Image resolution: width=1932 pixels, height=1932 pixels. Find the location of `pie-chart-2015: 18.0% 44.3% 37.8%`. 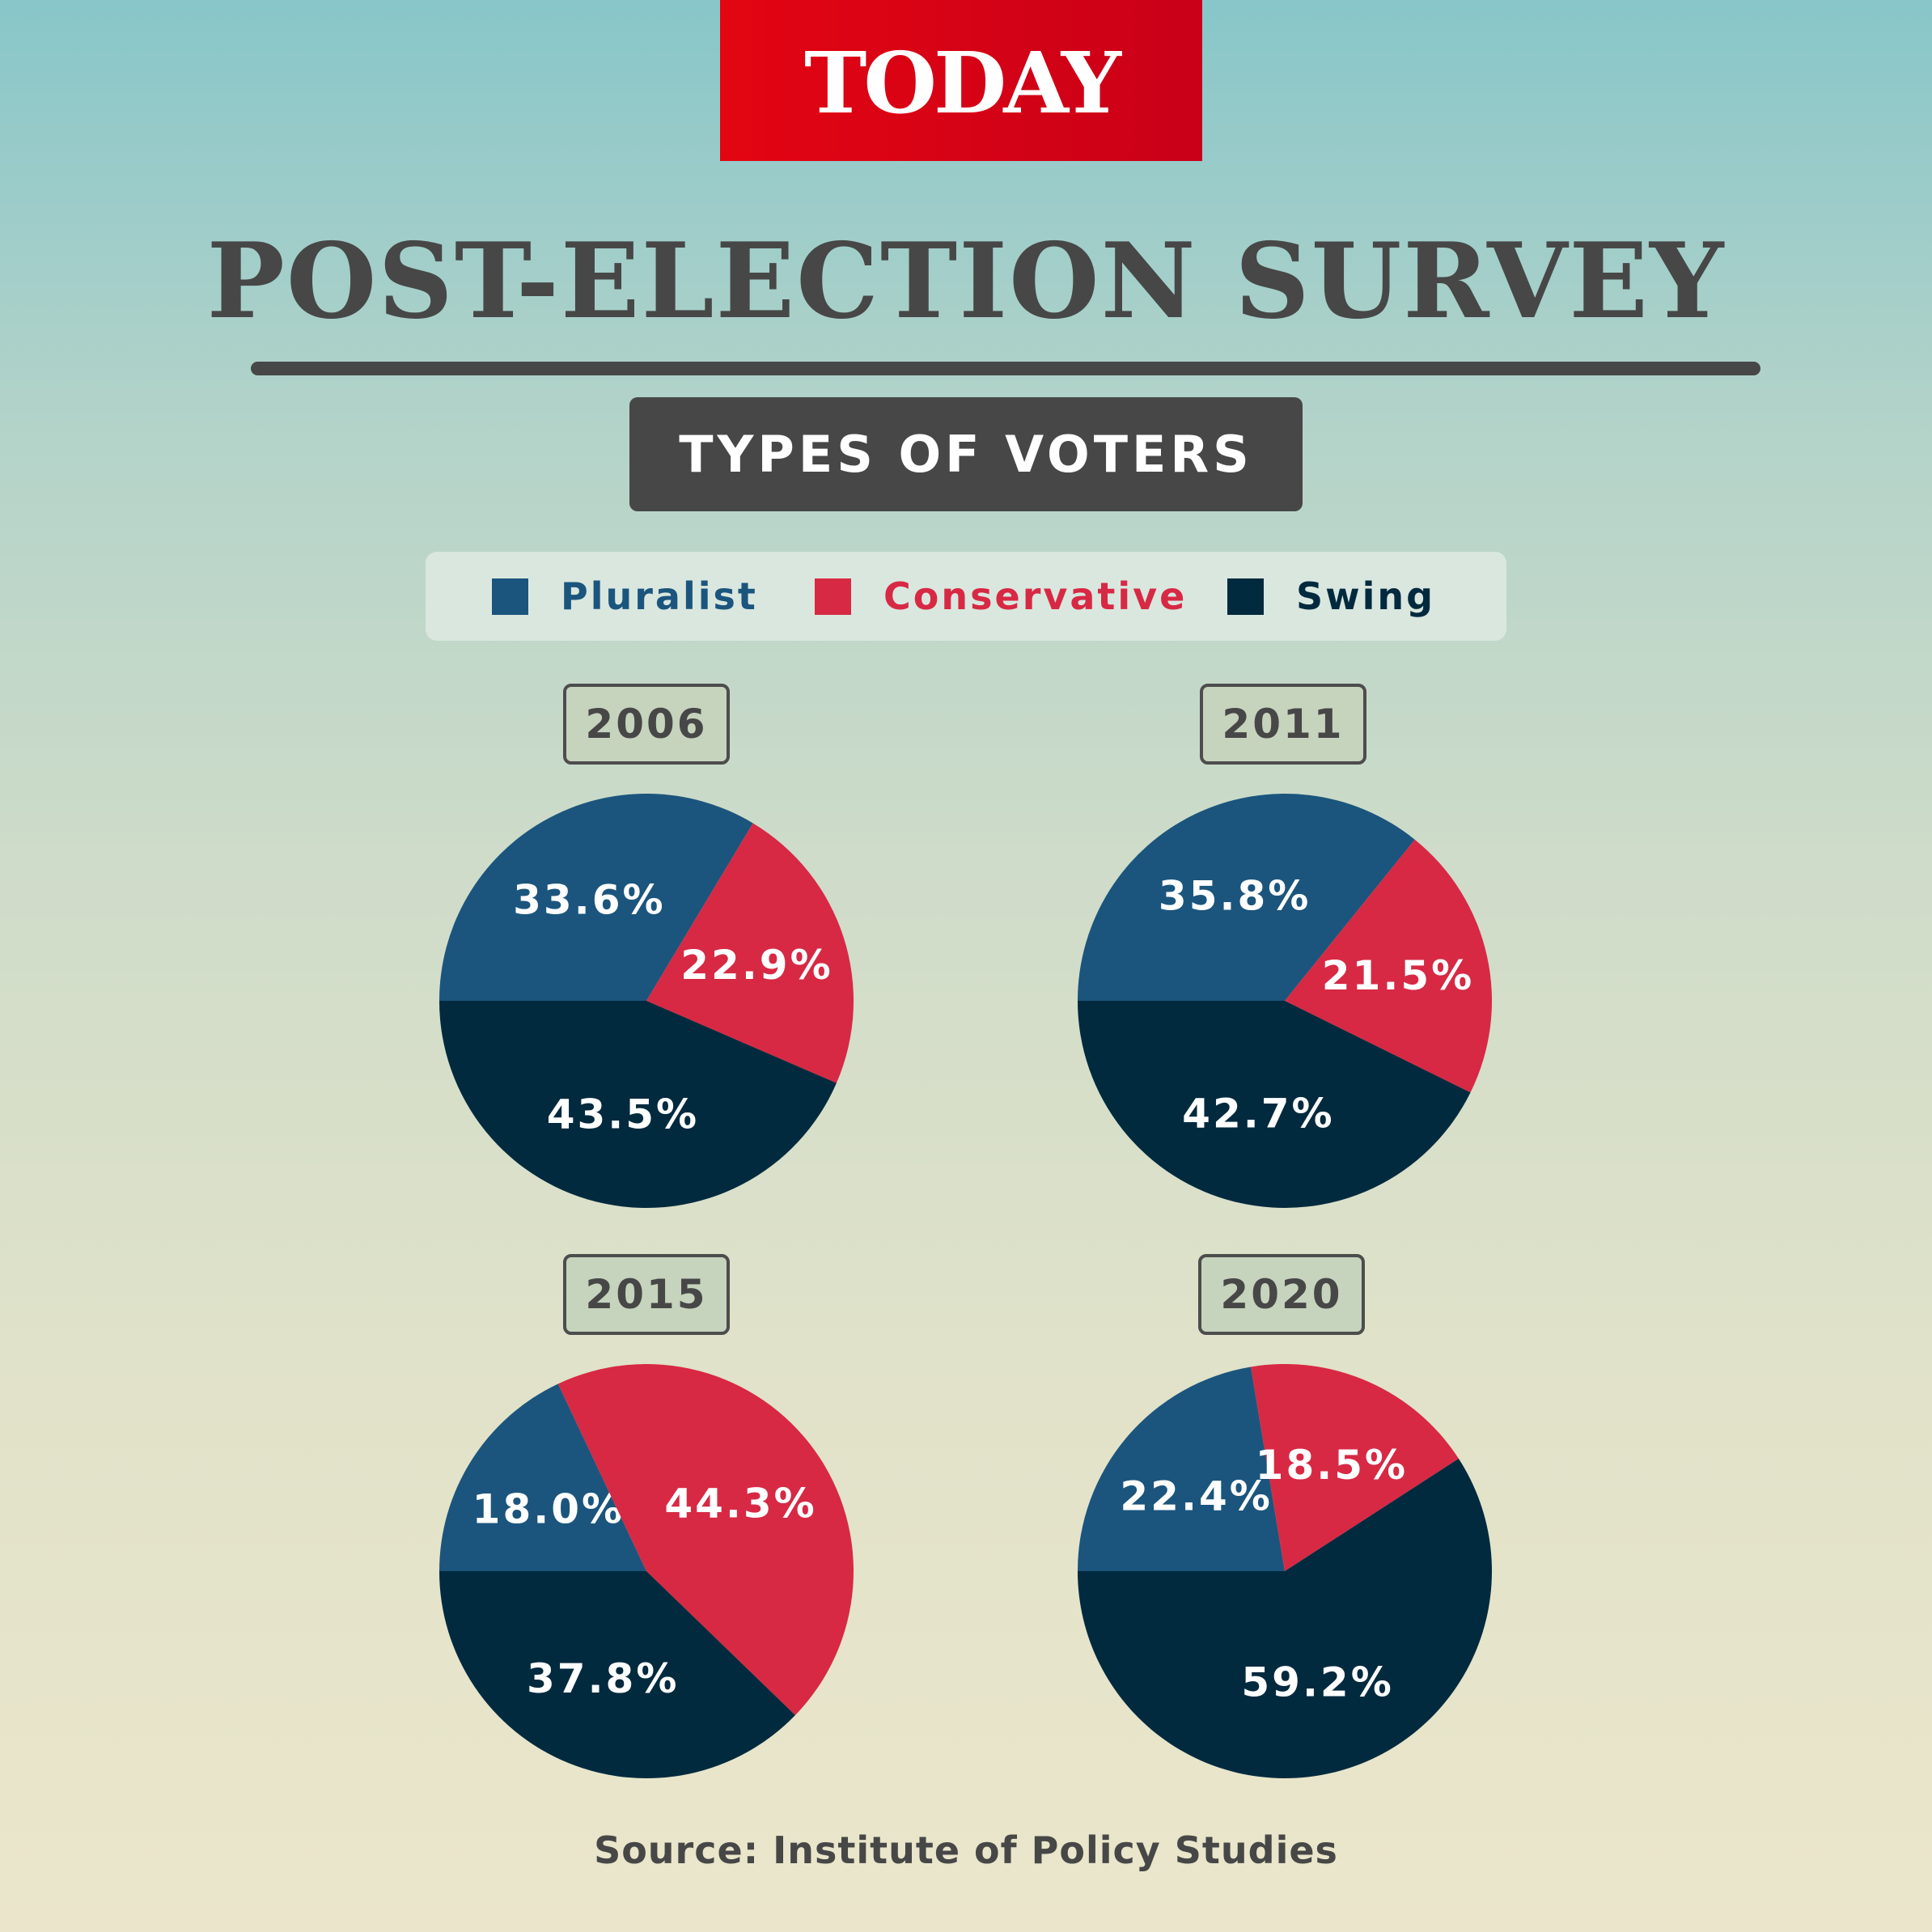

pie-chart-2015: 18.0% 44.3% 37.8% is located at coordinates (646, 1571).